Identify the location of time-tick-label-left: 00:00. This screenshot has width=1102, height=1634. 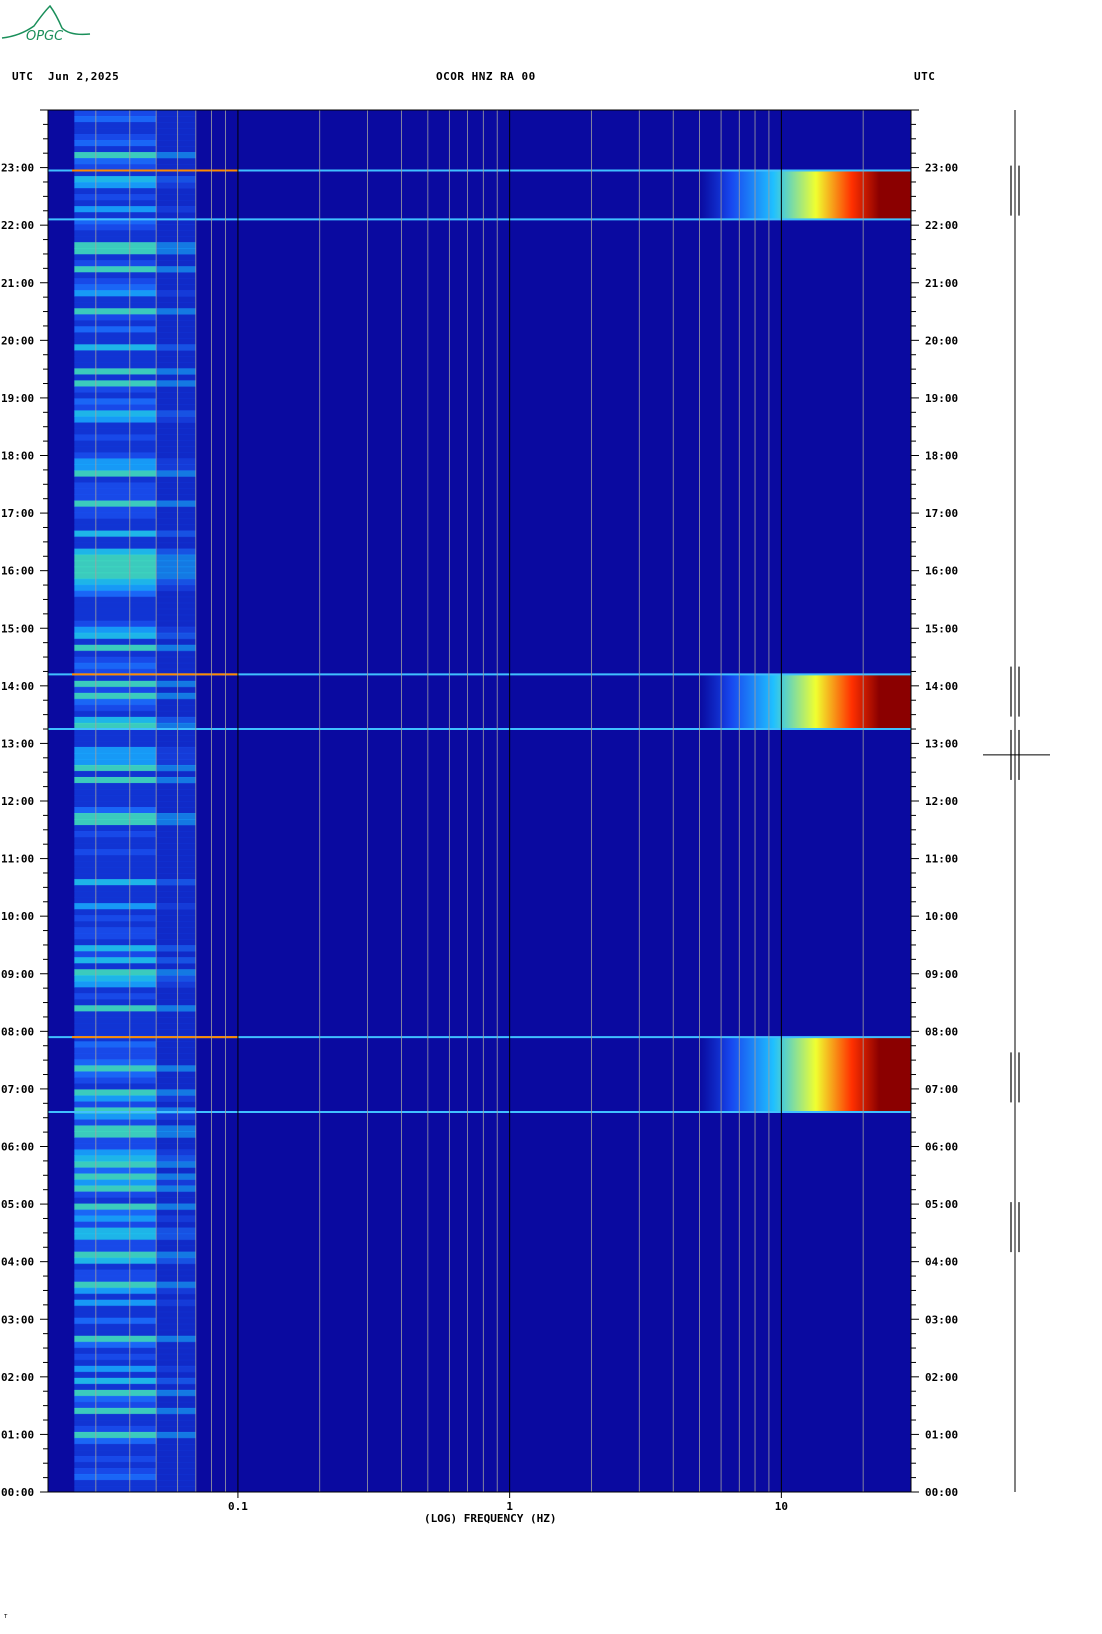
(17, 1492).